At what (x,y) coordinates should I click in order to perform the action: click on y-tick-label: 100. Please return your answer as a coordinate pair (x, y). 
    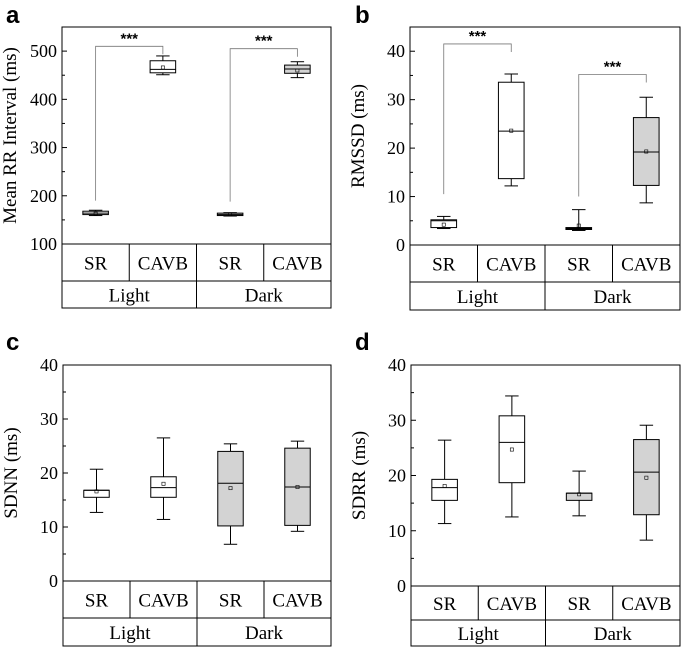
    Looking at the image, I should click on (43, 244).